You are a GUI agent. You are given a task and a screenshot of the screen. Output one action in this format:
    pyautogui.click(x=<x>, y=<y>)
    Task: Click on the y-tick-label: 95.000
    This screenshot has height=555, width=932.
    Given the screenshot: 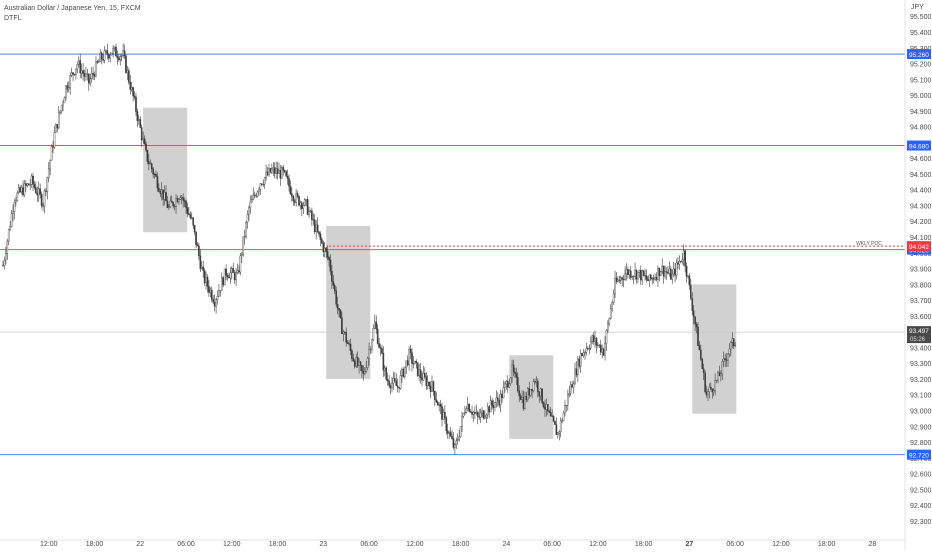 What is the action you would take?
    pyautogui.click(x=921, y=96)
    